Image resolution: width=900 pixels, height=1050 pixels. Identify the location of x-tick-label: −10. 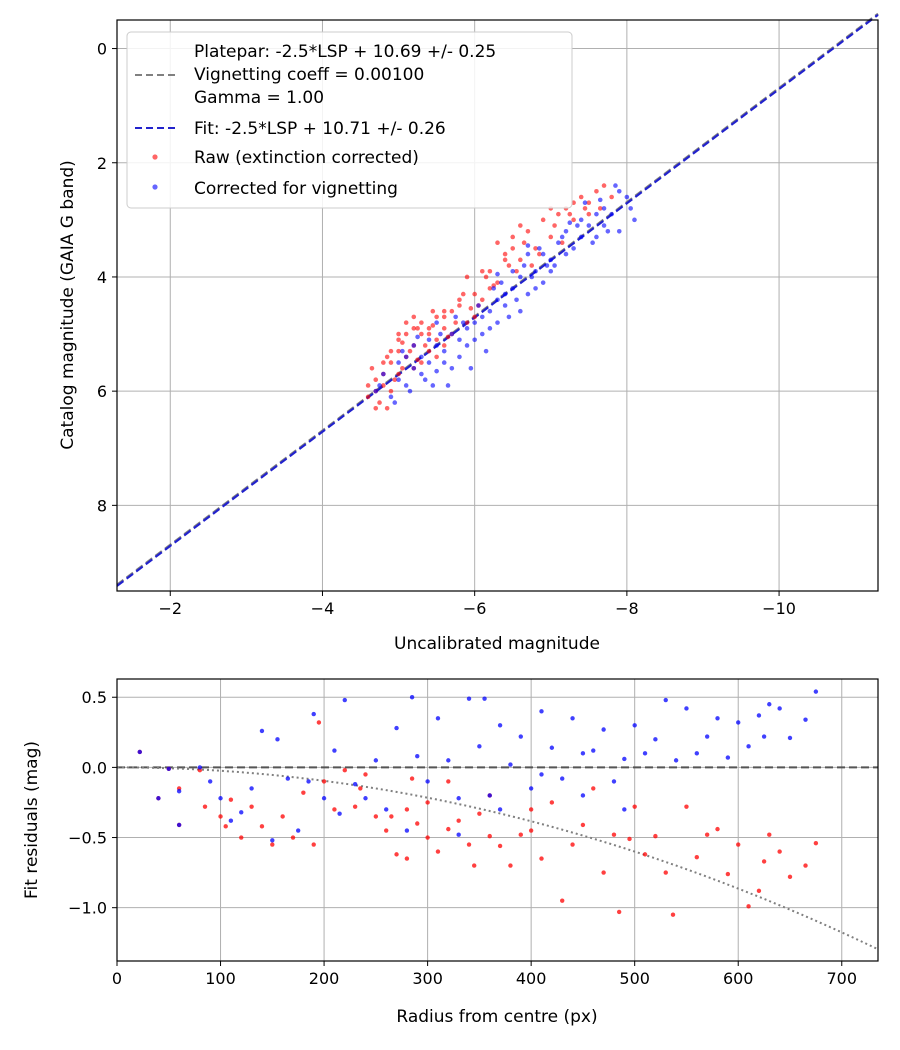
(779, 608).